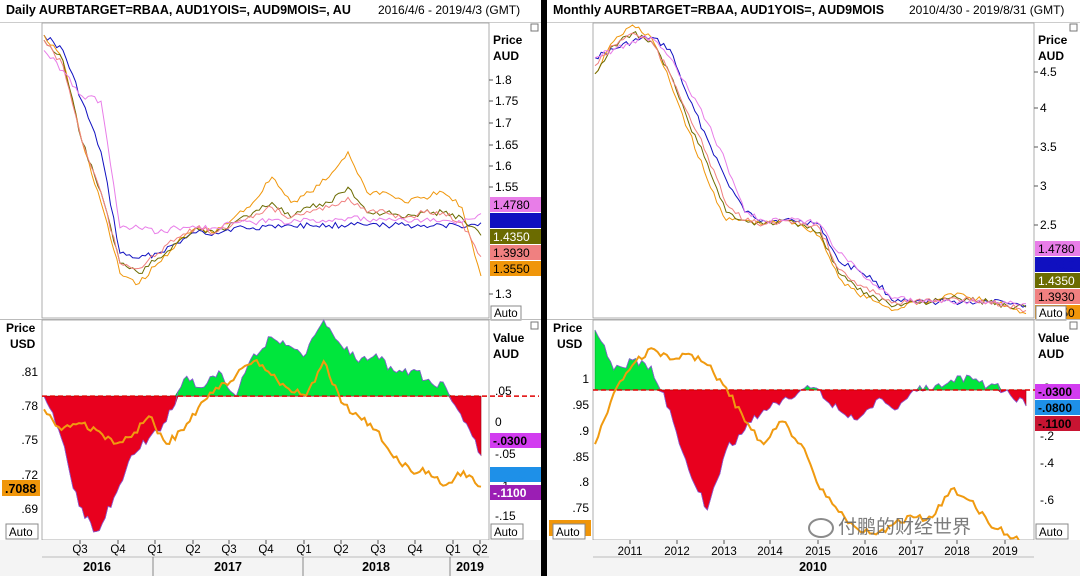  Describe the element at coordinates (509, 338) in the screenshot. I see `left-bottom-right-label1: Value` at that location.